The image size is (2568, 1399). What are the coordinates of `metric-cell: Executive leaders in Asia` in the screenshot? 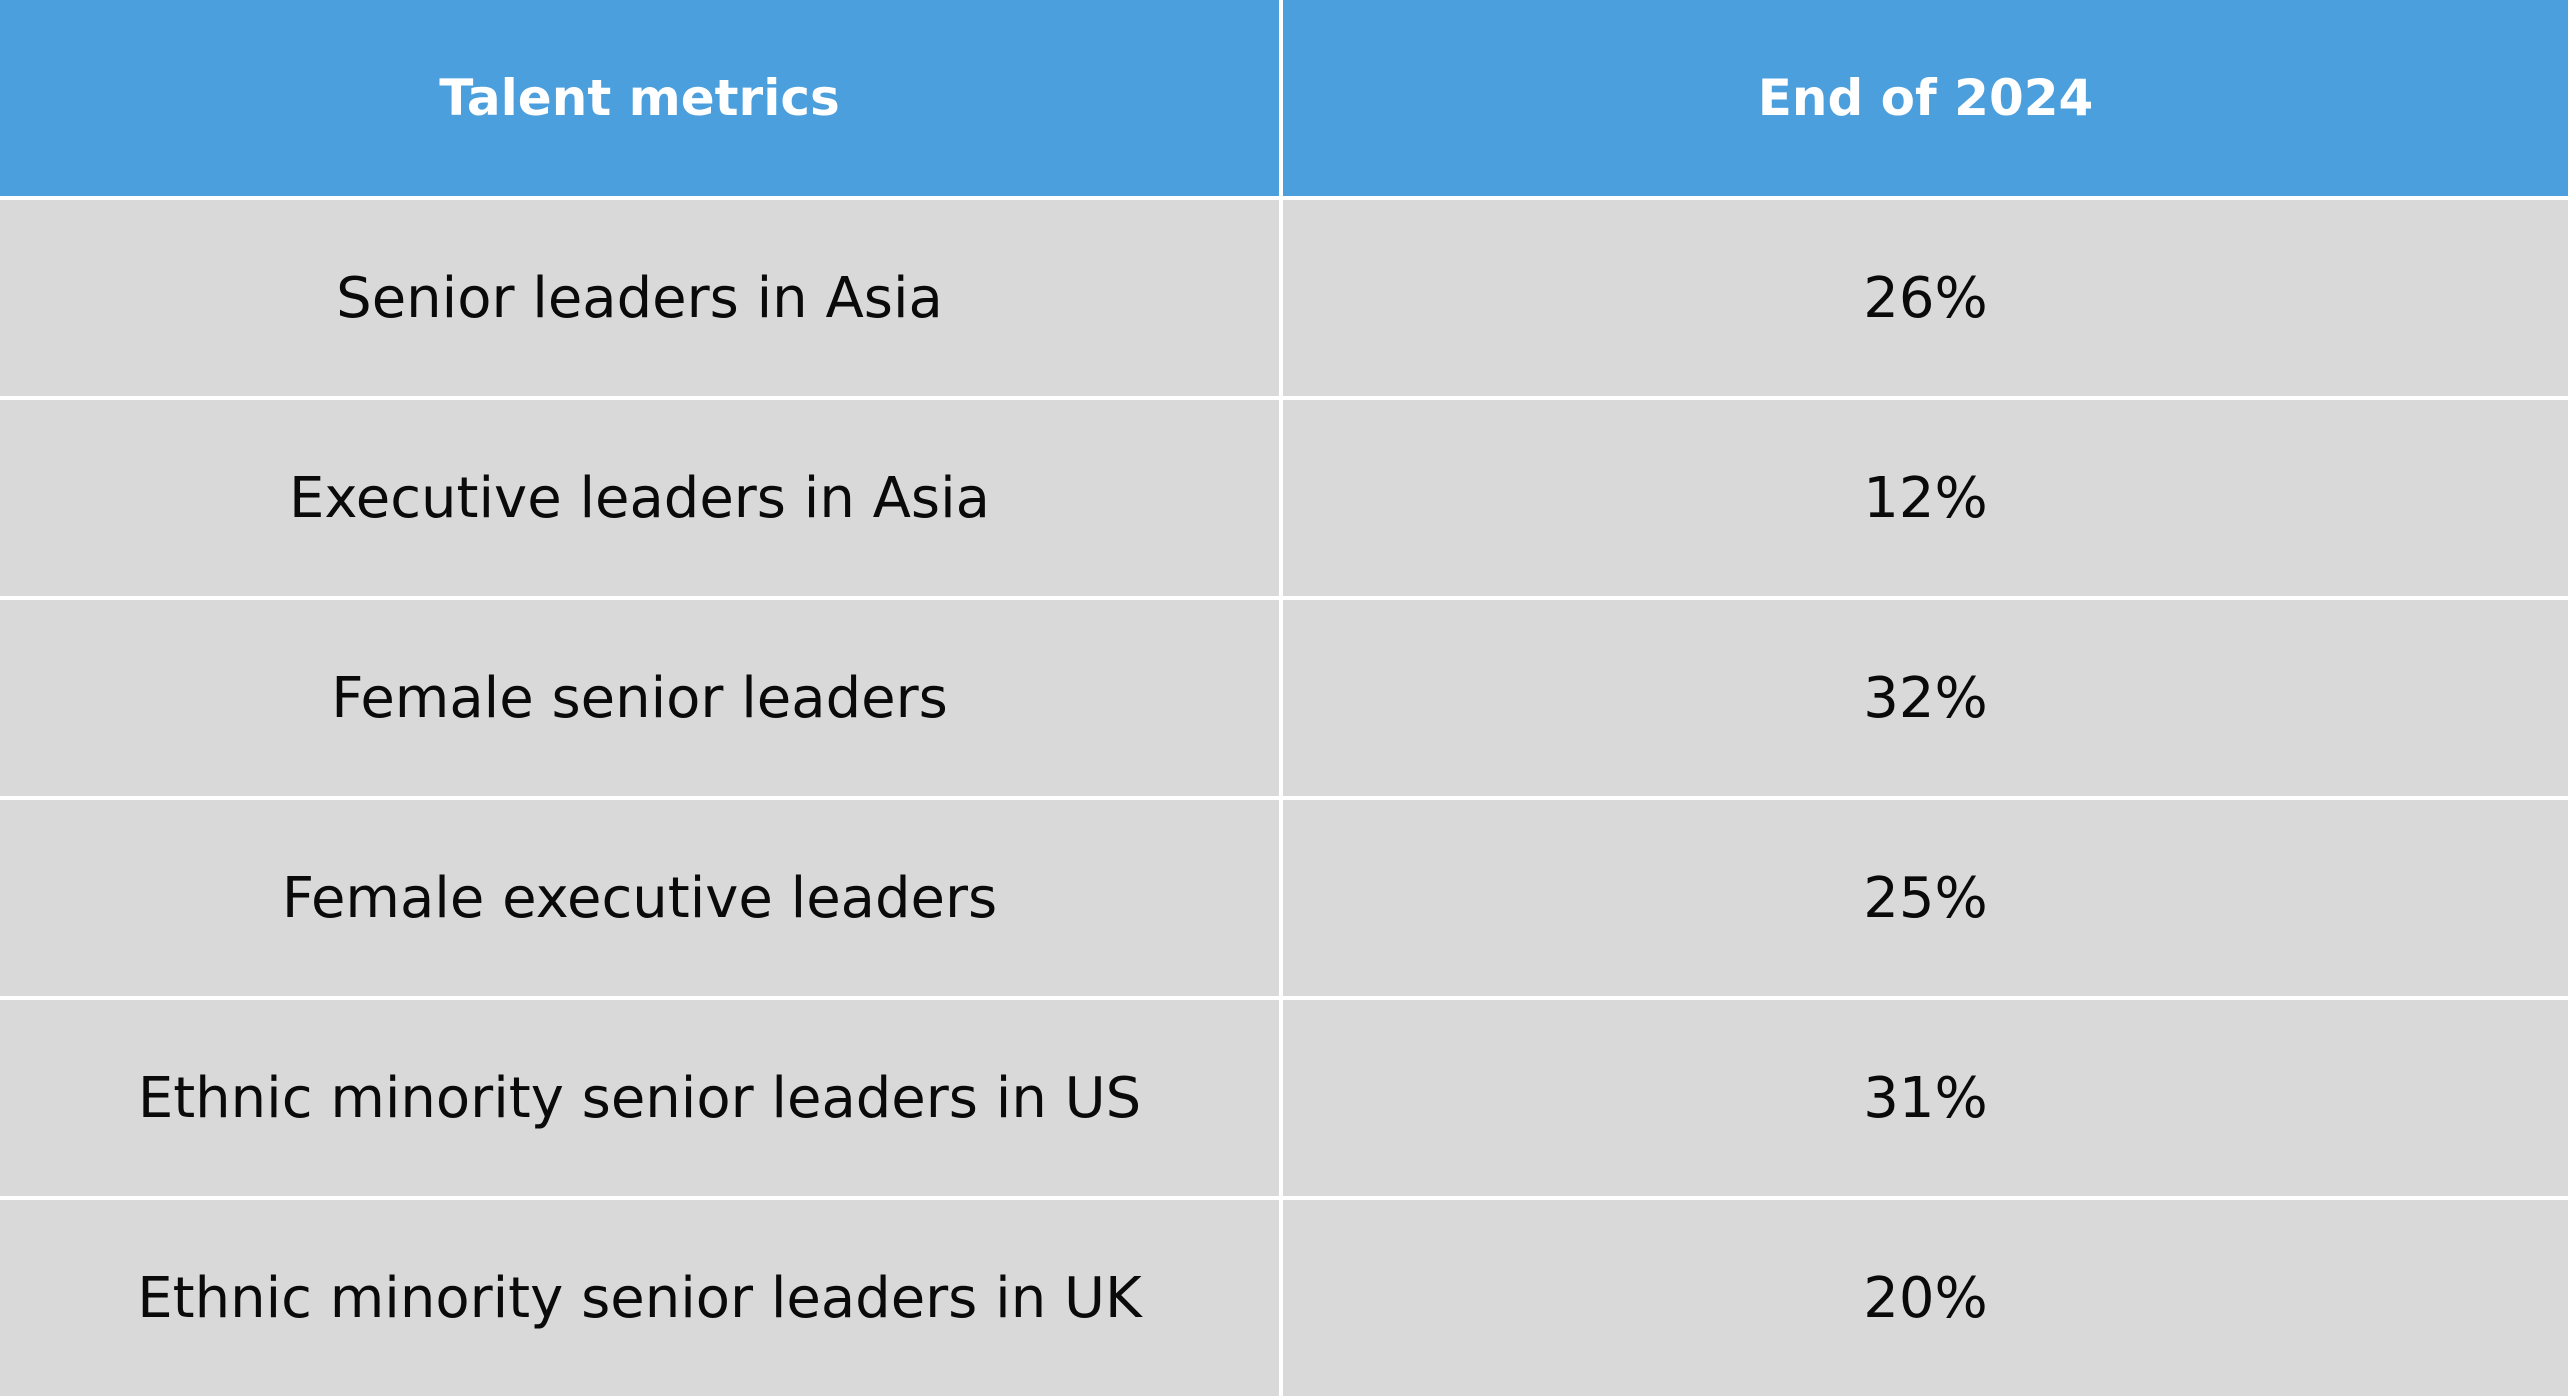 It's located at (639, 498).